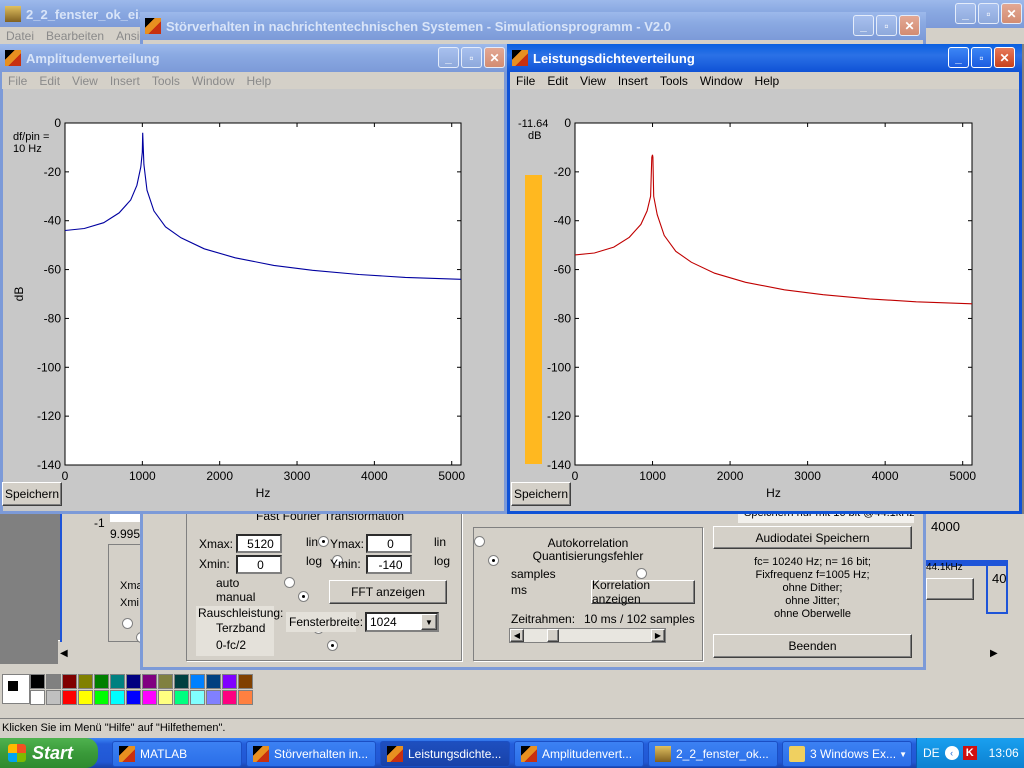 Image resolution: width=1024 pixels, height=768 pixels. I want to click on fc2-radio, so click(332, 645).